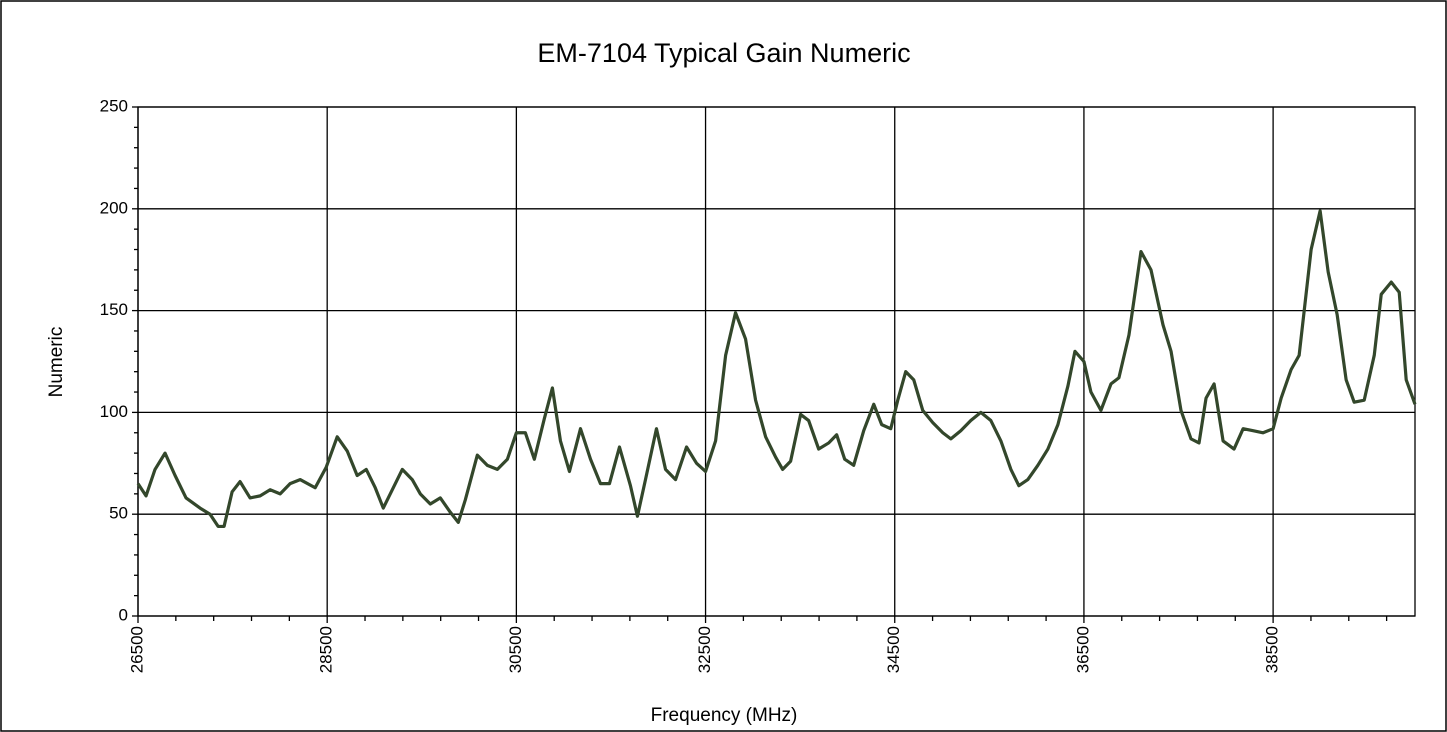 The width and height of the screenshot is (1447, 732). I want to click on y-tick-label: 150, so click(114, 309).